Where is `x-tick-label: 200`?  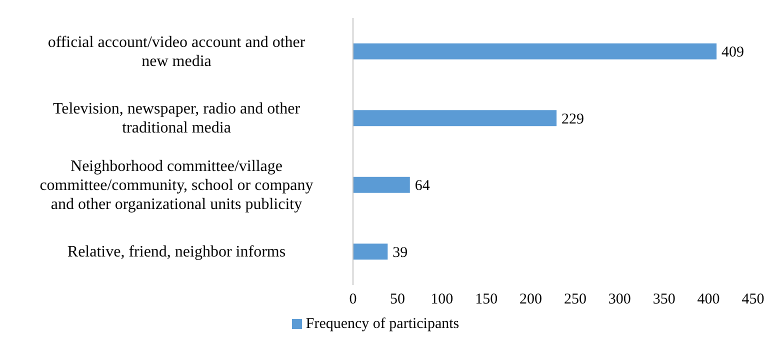 x-tick-label: 200 is located at coordinates (531, 300).